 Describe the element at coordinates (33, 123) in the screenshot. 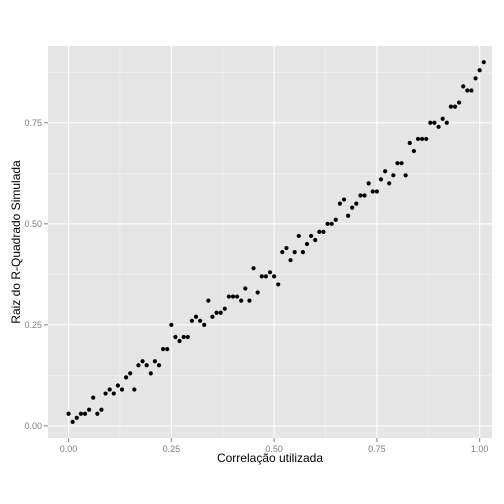

I see `y-tick-label: 0.75` at that location.